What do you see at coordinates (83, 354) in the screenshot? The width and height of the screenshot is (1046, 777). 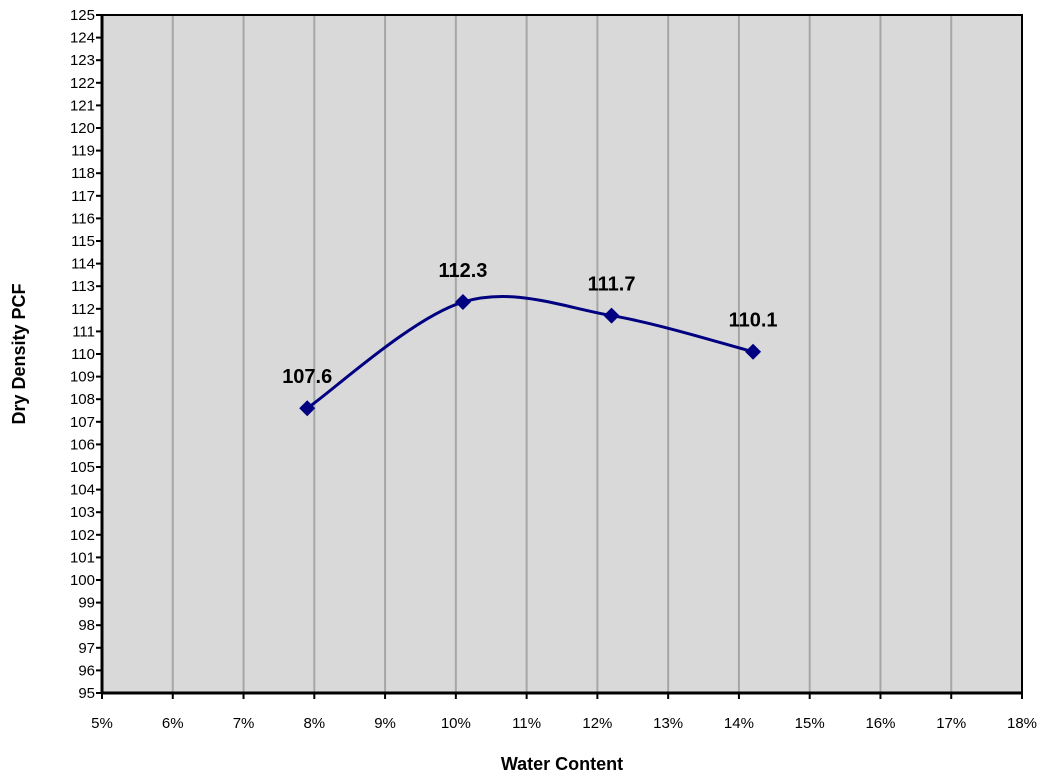 I see `y-tick-label: 110` at bounding box center [83, 354].